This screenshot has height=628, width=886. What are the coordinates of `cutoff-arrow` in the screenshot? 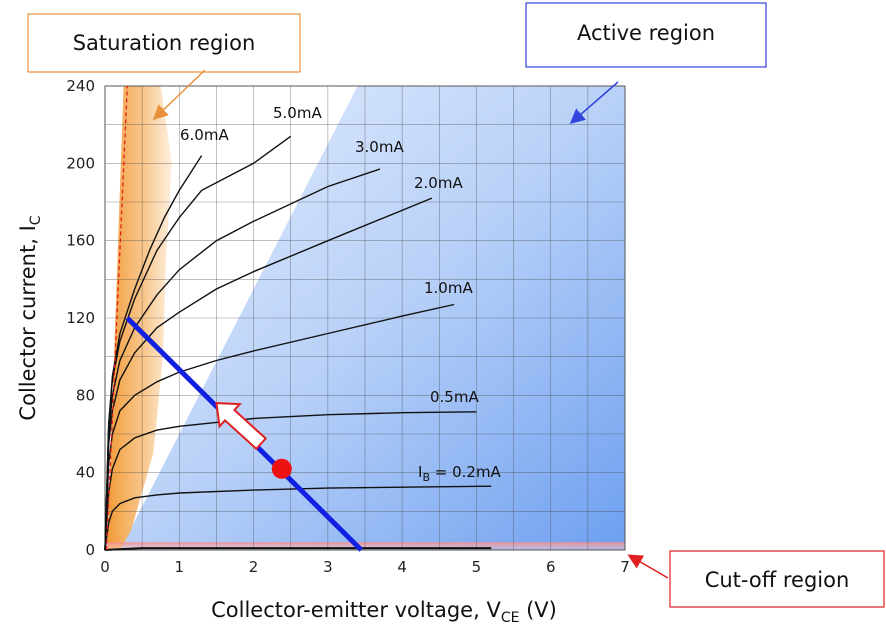 It's located at (648, 566).